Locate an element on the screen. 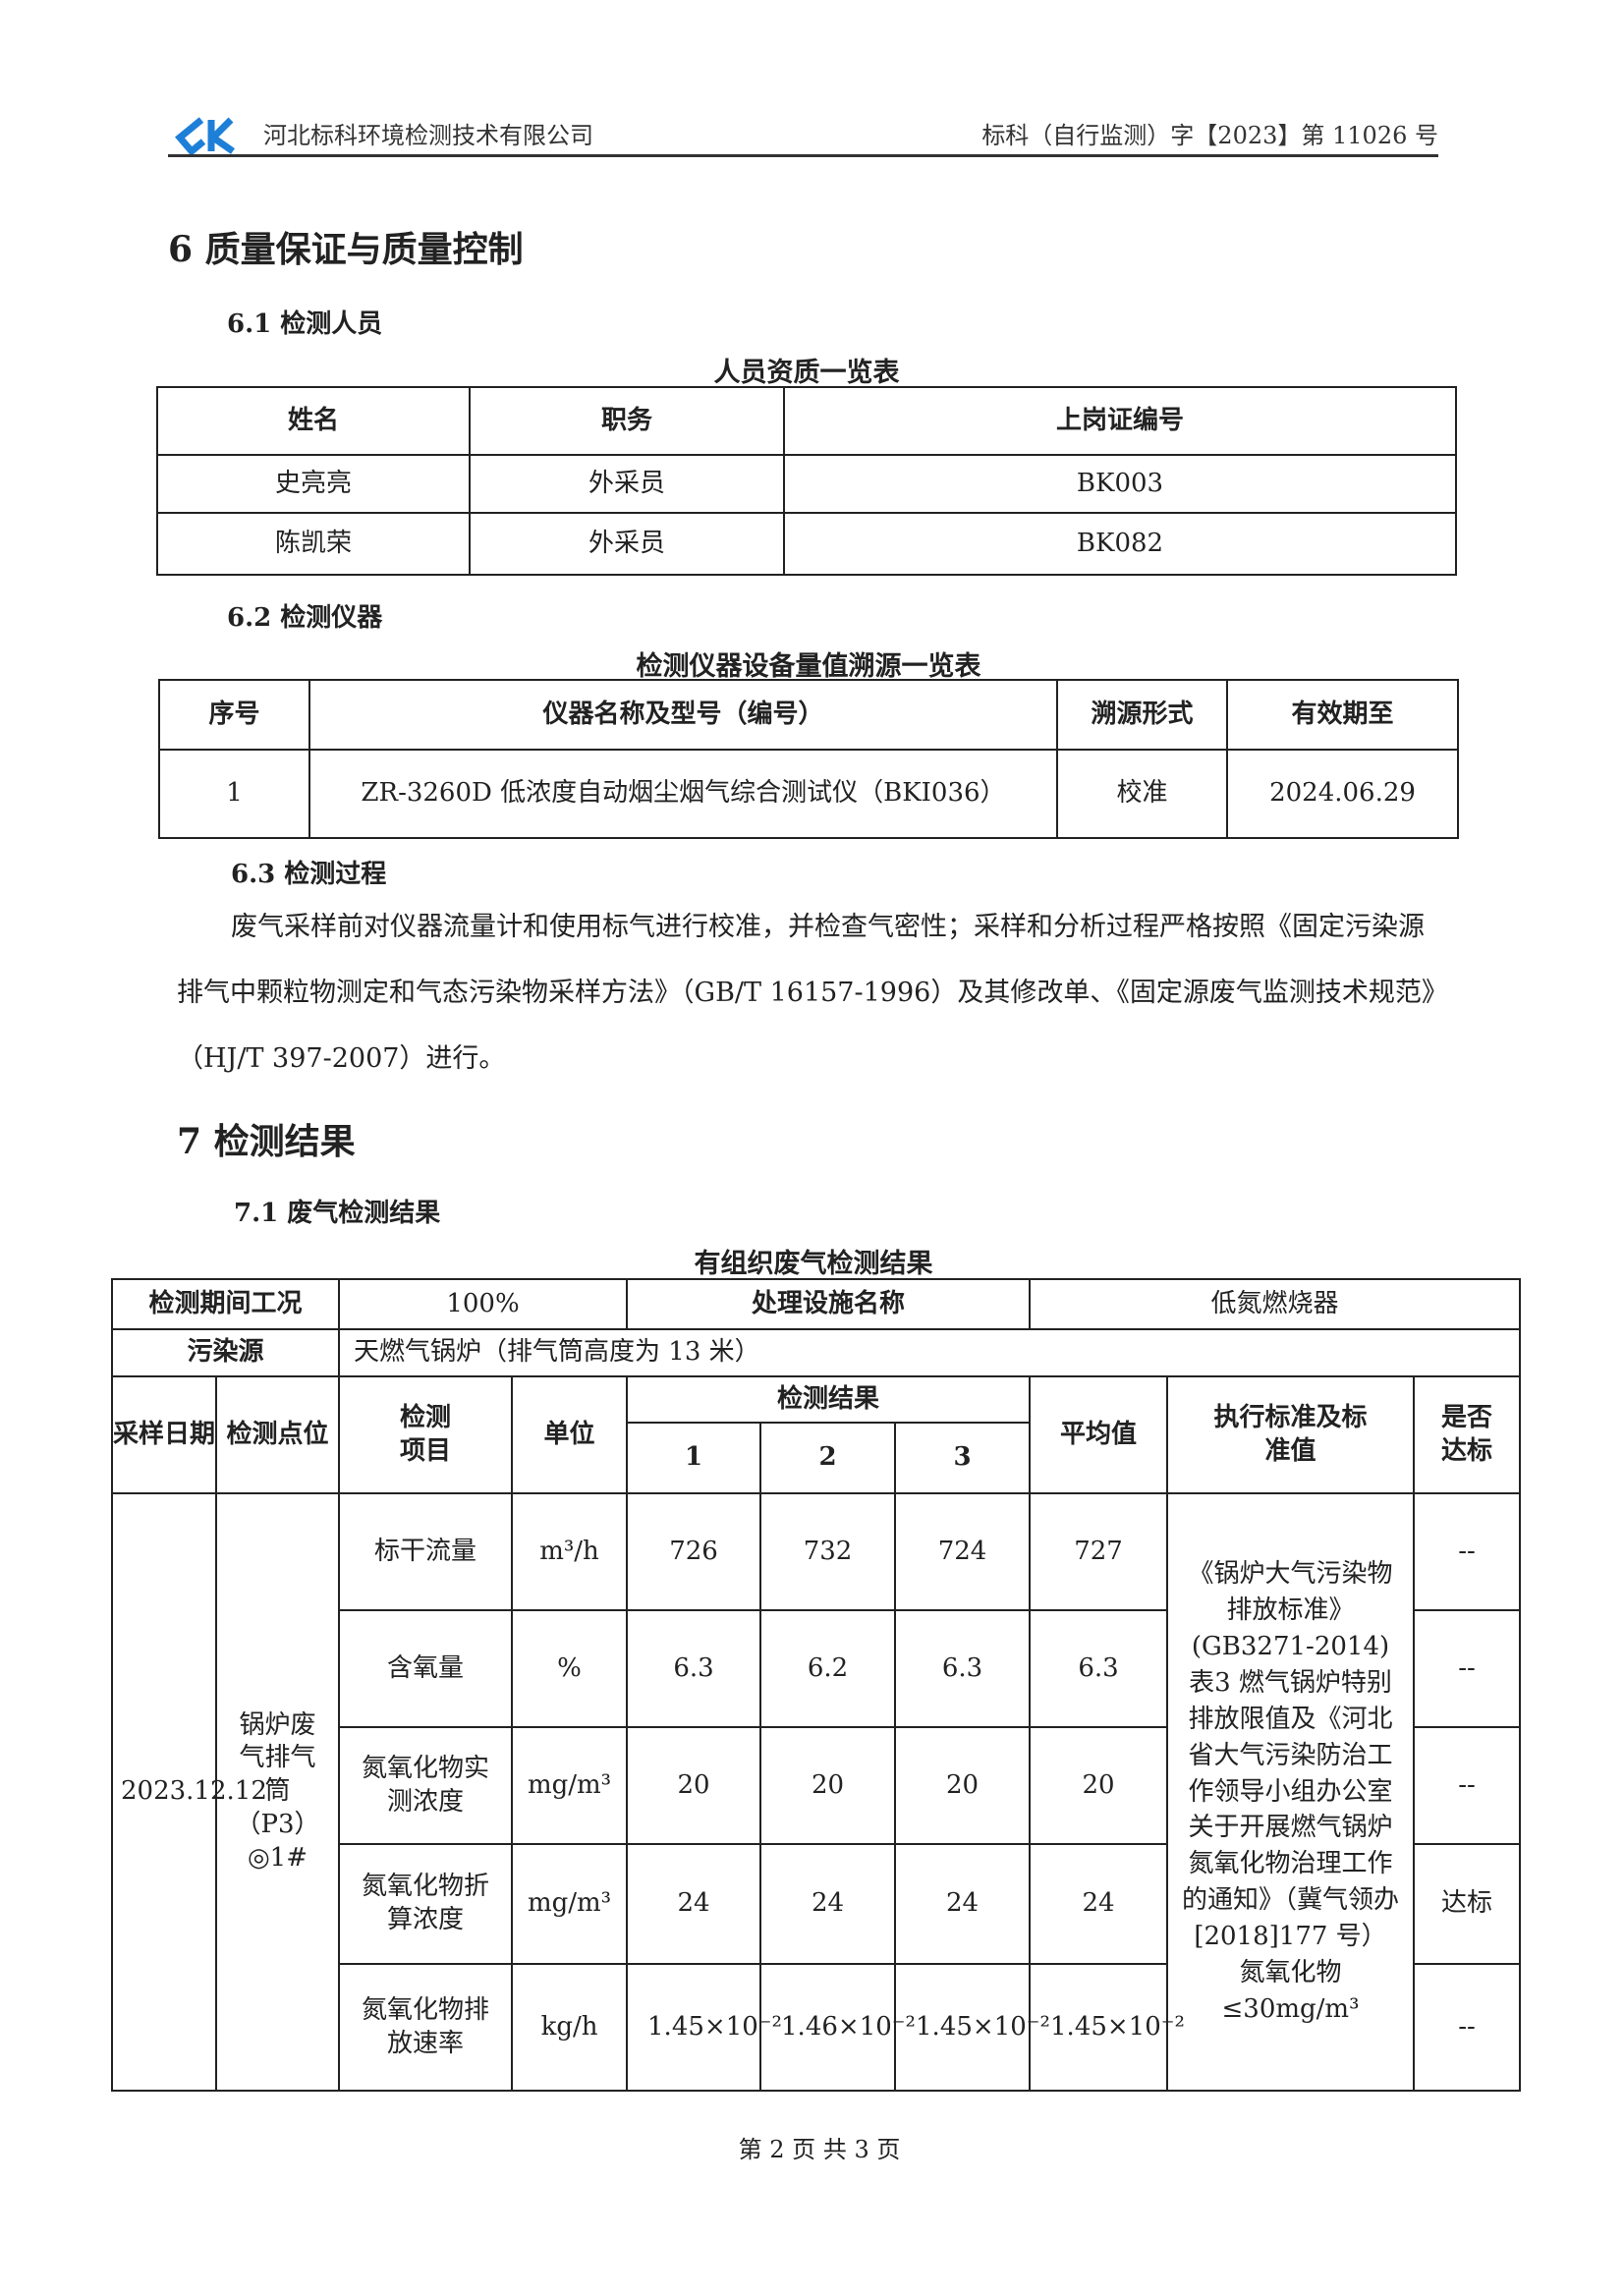 The width and height of the screenshot is (1624, 2295). source-row: 污染源 天燃气锅炉（排气筒高度为 13 米） is located at coordinates (816, 1353).